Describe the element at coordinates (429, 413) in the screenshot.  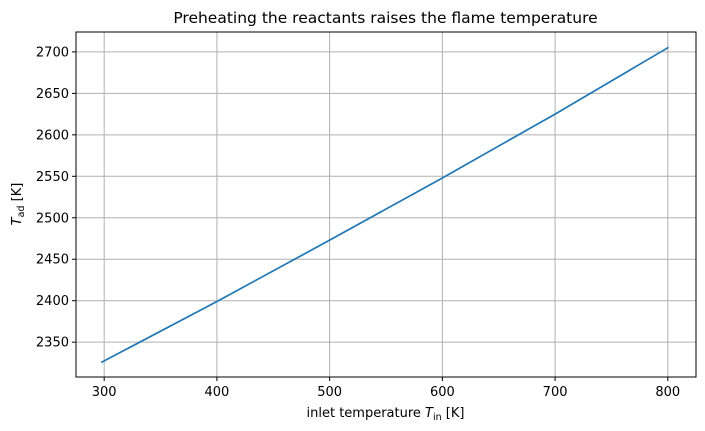
I see `x-axis-label-symbol: T` at that location.